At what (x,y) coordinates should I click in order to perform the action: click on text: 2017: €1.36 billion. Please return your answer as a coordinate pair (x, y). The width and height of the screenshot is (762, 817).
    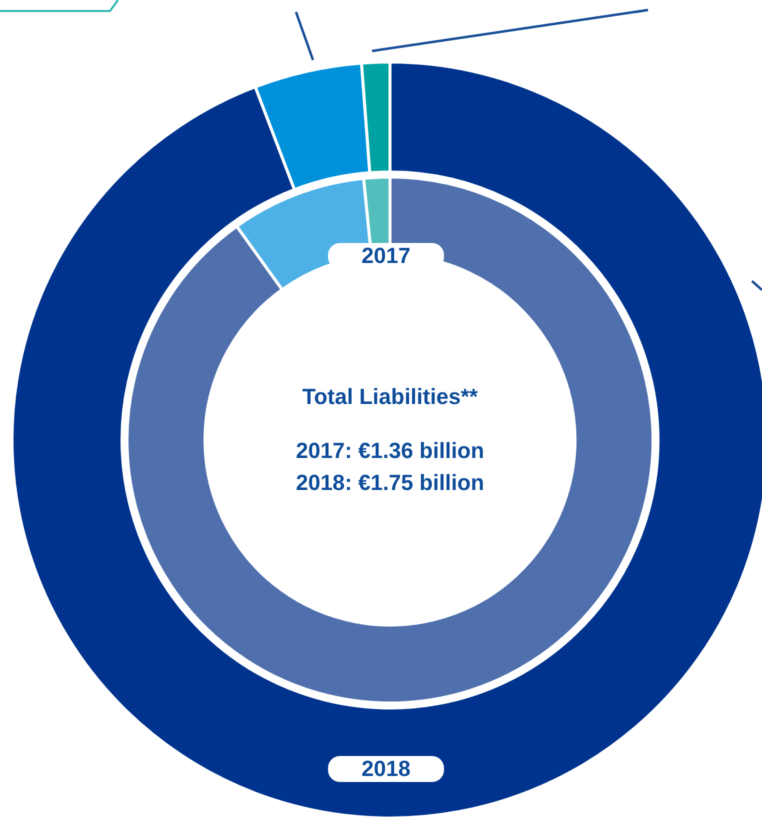
    Looking at the image, I should click on (390, 451).